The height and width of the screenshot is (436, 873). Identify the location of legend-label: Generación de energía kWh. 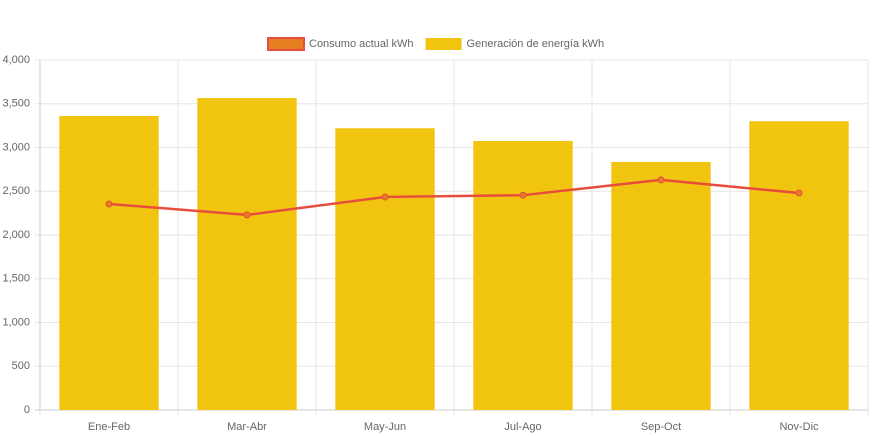
(536, 44).